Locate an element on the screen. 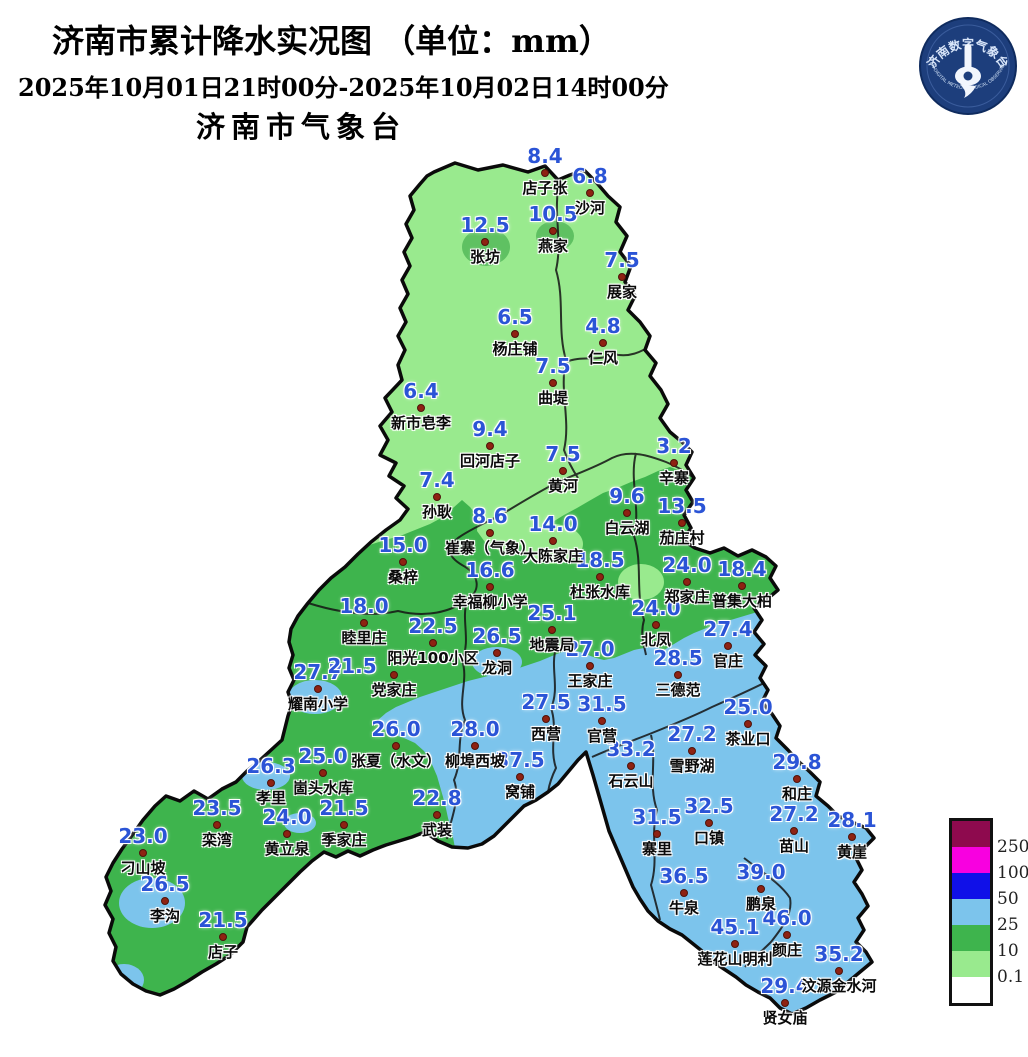 Image resolution: width=1028 pixels, height=1057 pixels. blob-dachenjiazhuang is located at coordinates (552, 544).